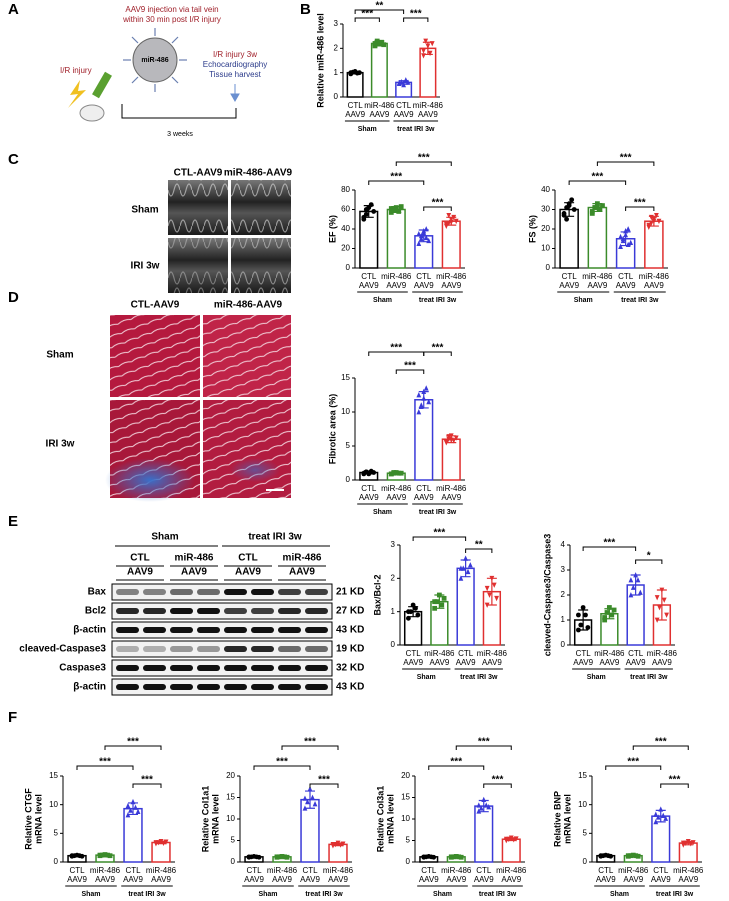 Image resolution: width=729 pixels, height=901 pixels. What do you see at coordinates (180, 134) in the screenshot?
I see `schematic-text: 3 weeks` at bounding box center [180, 134].